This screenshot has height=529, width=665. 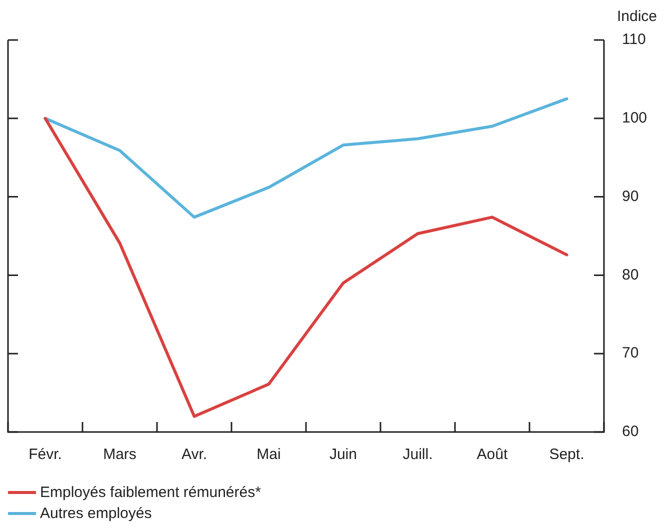 I want to click on y-tick-label: 110, so click(x=634, y=39).